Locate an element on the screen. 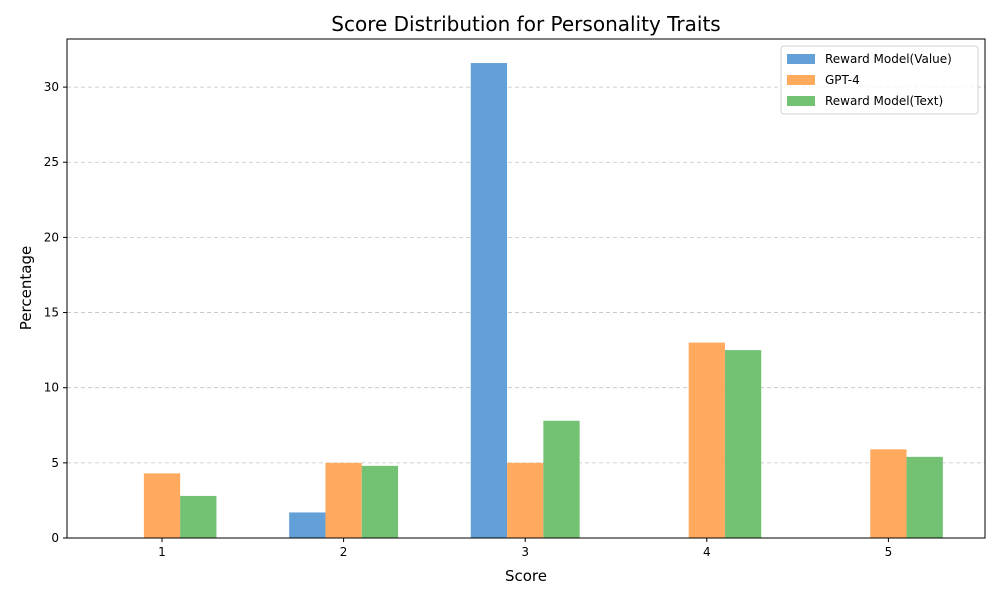 Image resolution: width=1000 pixels, height=604 pixels. legend-label: GPT-4 is located at coordinates (842, 80).